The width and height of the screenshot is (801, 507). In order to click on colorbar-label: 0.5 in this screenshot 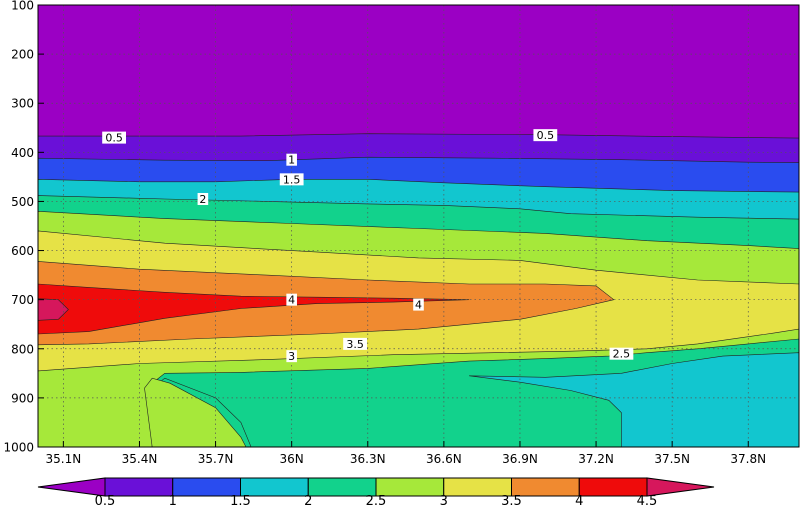, I will do `click(105, 500)`.